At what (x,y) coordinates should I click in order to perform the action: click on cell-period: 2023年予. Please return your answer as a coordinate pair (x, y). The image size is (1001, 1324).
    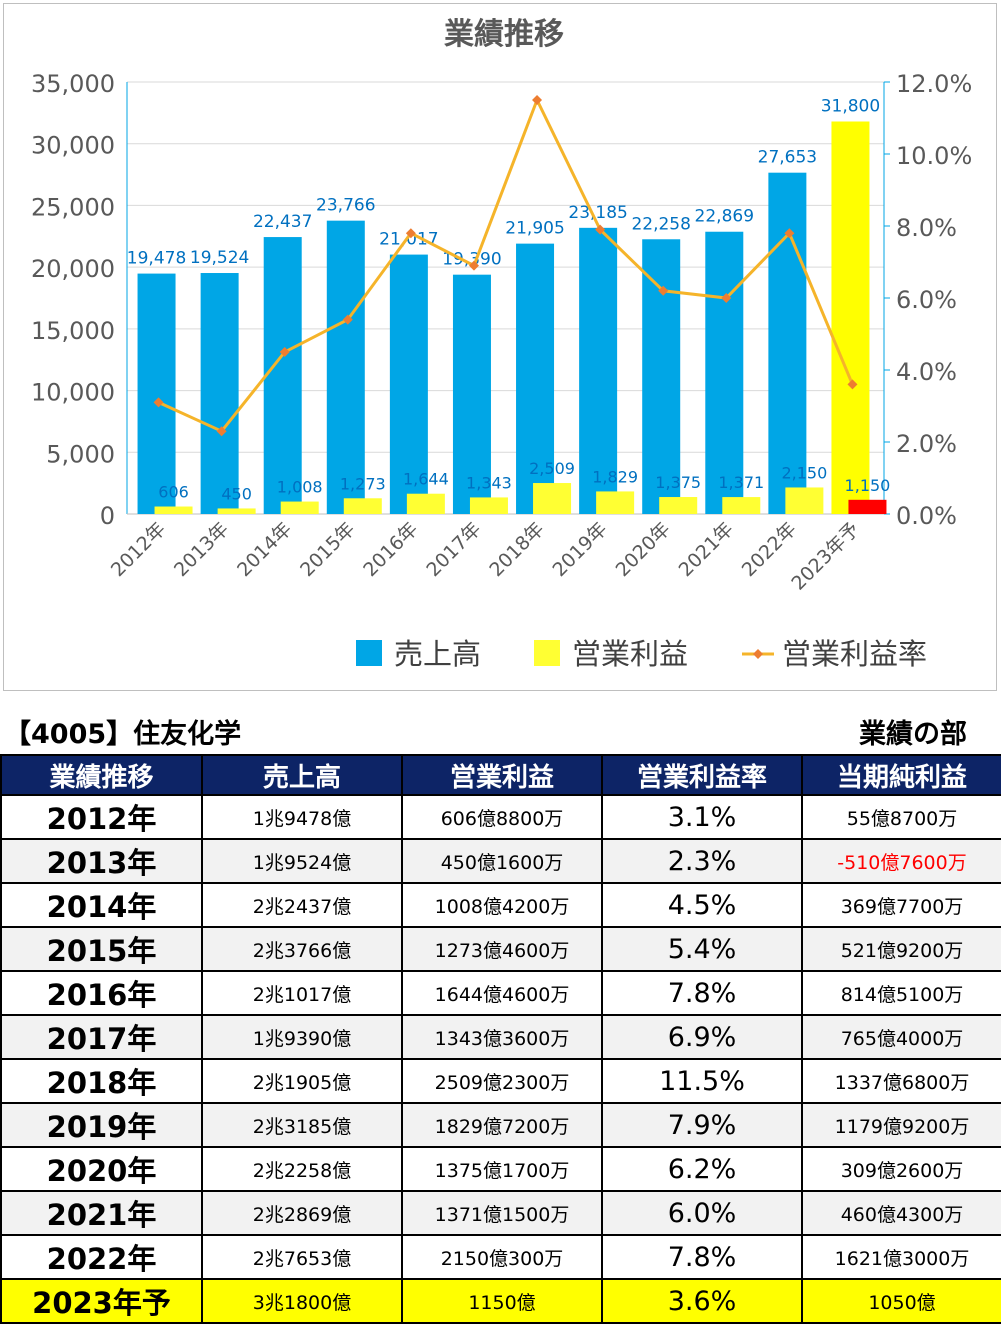
    Looking at the image, I should click on (101, 1301).